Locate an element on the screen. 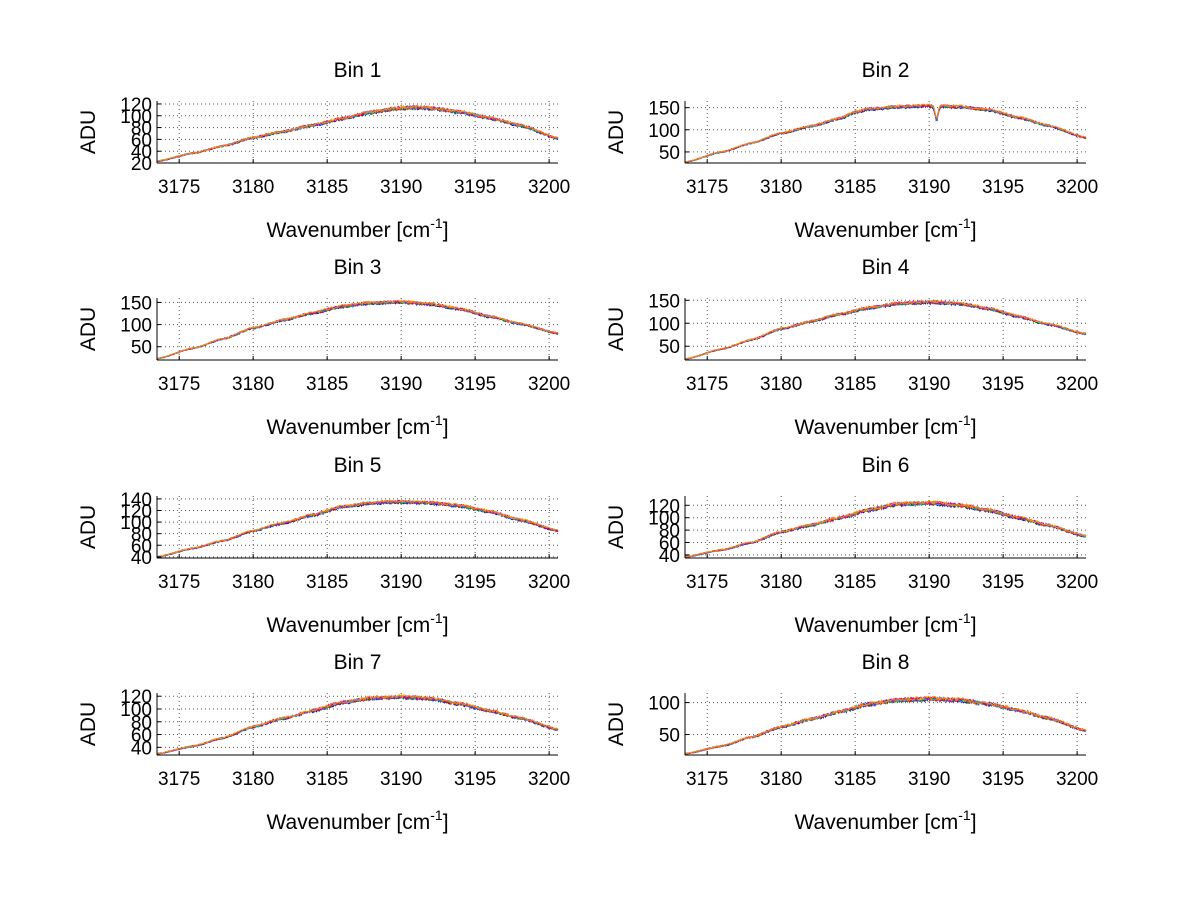 The image size is (1200, 901). y-tick-label: 20 is located at coordinates (141, 164).